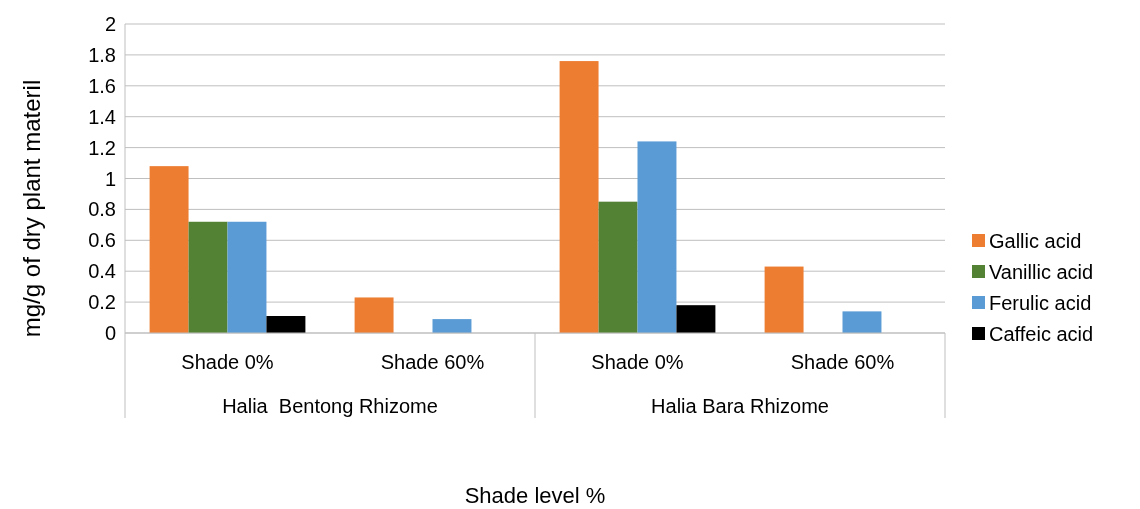 The width and height of the screenshot is (1140, 509). I want to click on y-tick-label: 0.2, so click(102, 302).